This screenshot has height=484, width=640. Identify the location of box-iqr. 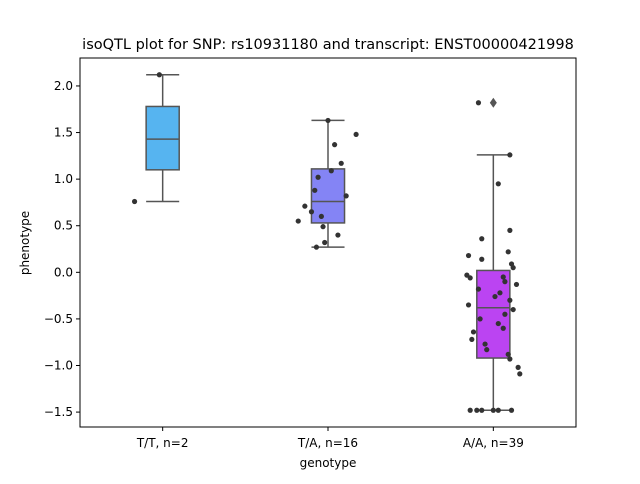
(162, 138).